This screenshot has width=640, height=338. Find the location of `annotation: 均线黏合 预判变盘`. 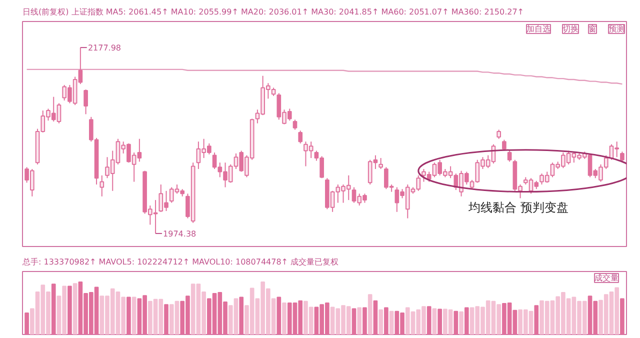

annotation: 均线黏合 预判变盘 is located at coordinates (517, 207).